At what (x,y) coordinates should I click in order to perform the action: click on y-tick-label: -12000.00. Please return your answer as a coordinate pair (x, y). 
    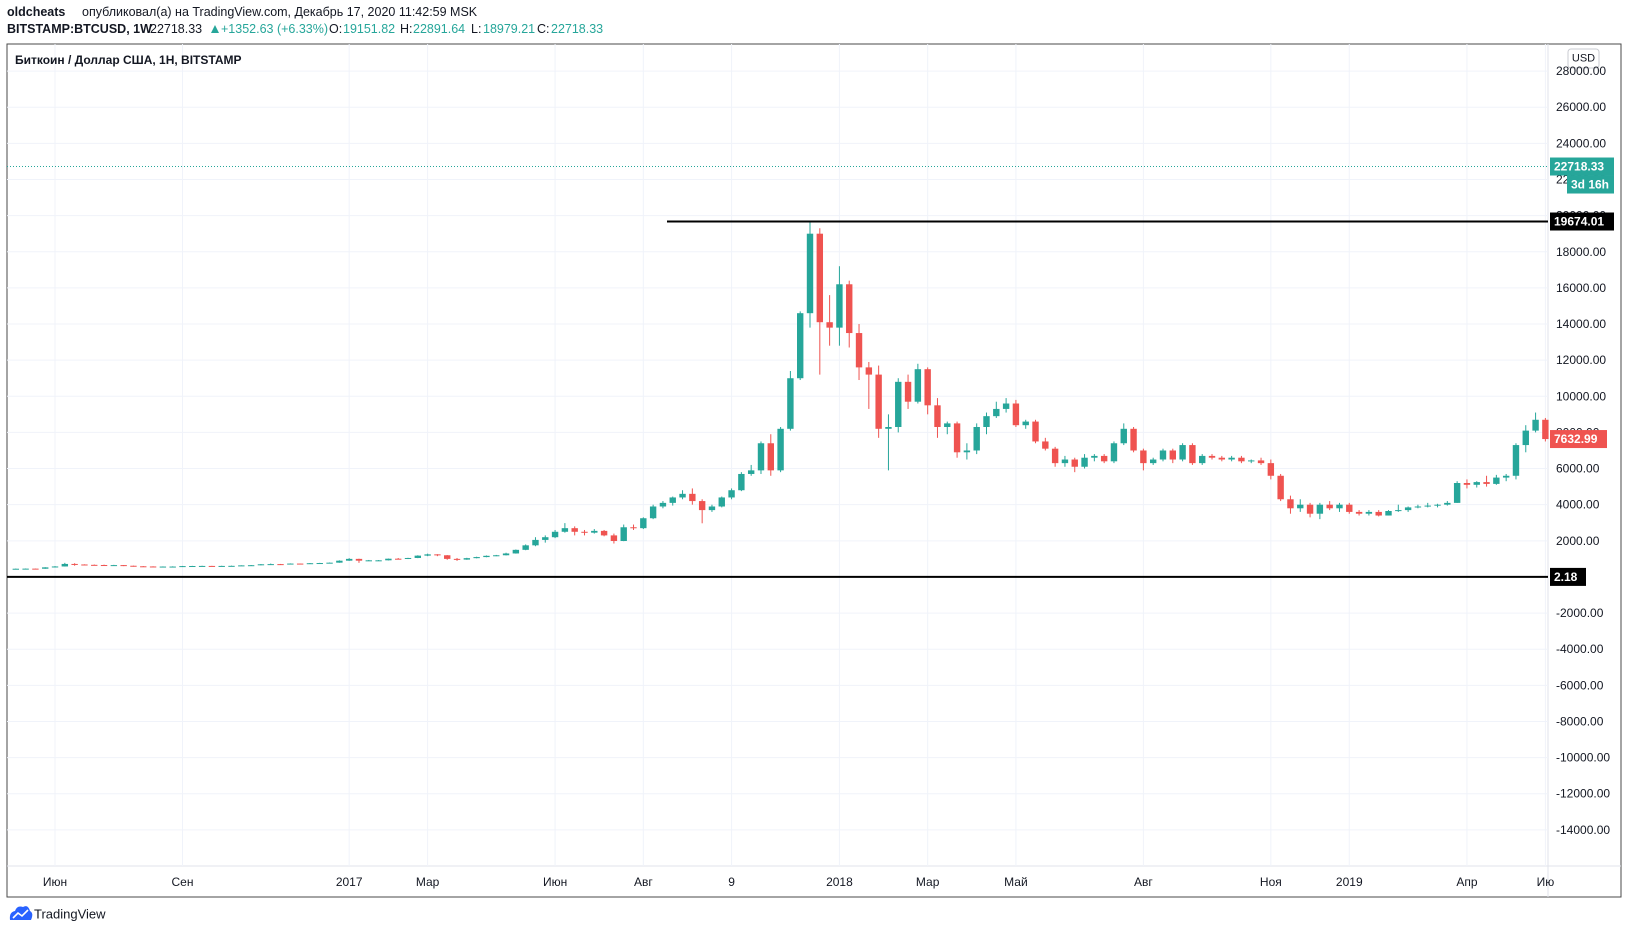
    Looking at the image, I should click on (1583, 794).